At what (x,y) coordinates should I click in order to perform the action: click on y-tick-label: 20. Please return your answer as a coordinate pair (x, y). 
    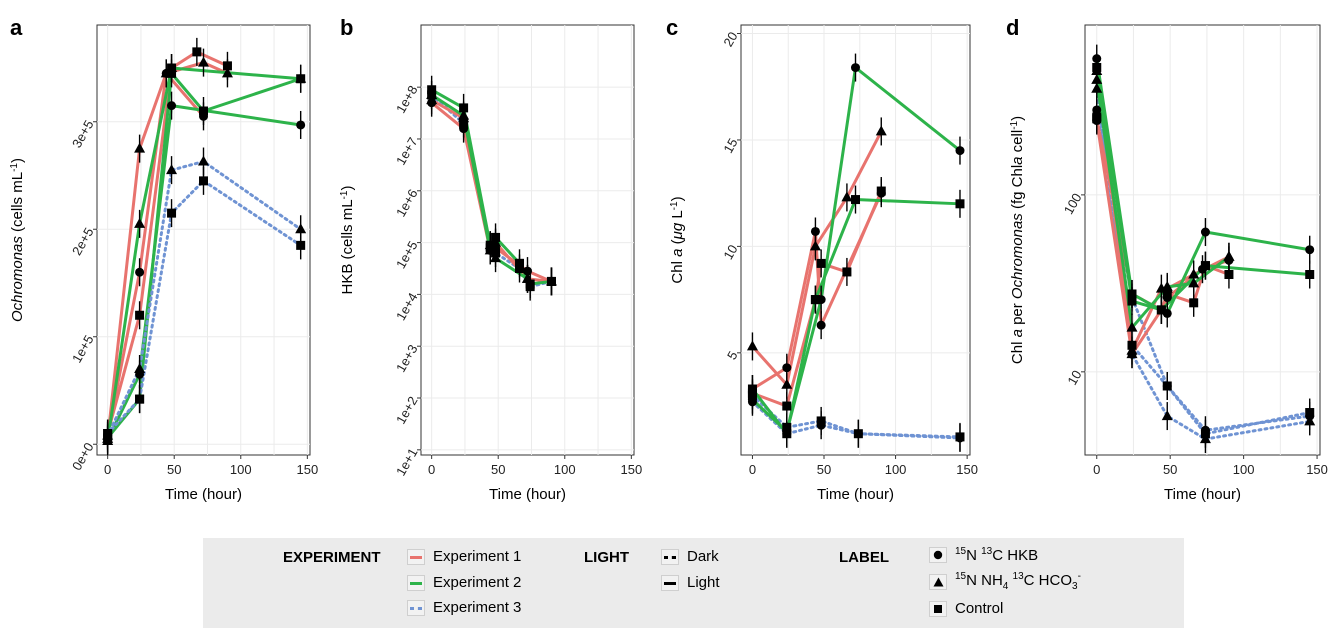
    Looking at the image, I should click on (730, 39).